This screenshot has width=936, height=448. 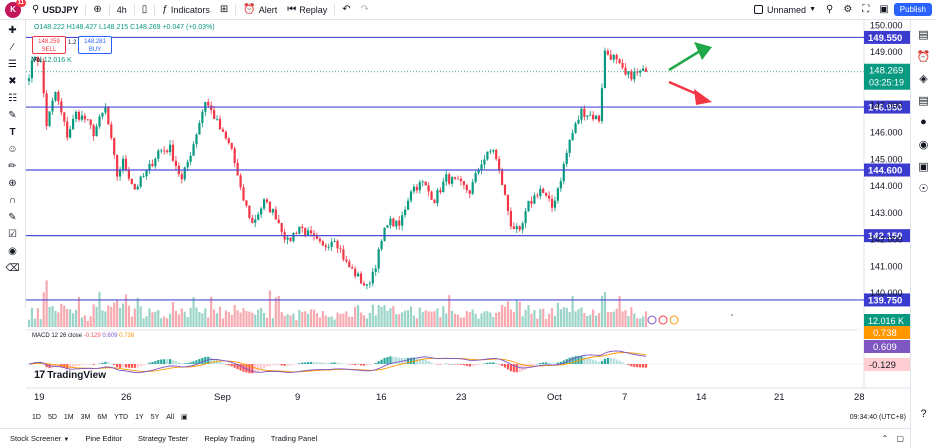 I want to click on horizontal-lines-tool: ☰, so click(x=13, y=64).